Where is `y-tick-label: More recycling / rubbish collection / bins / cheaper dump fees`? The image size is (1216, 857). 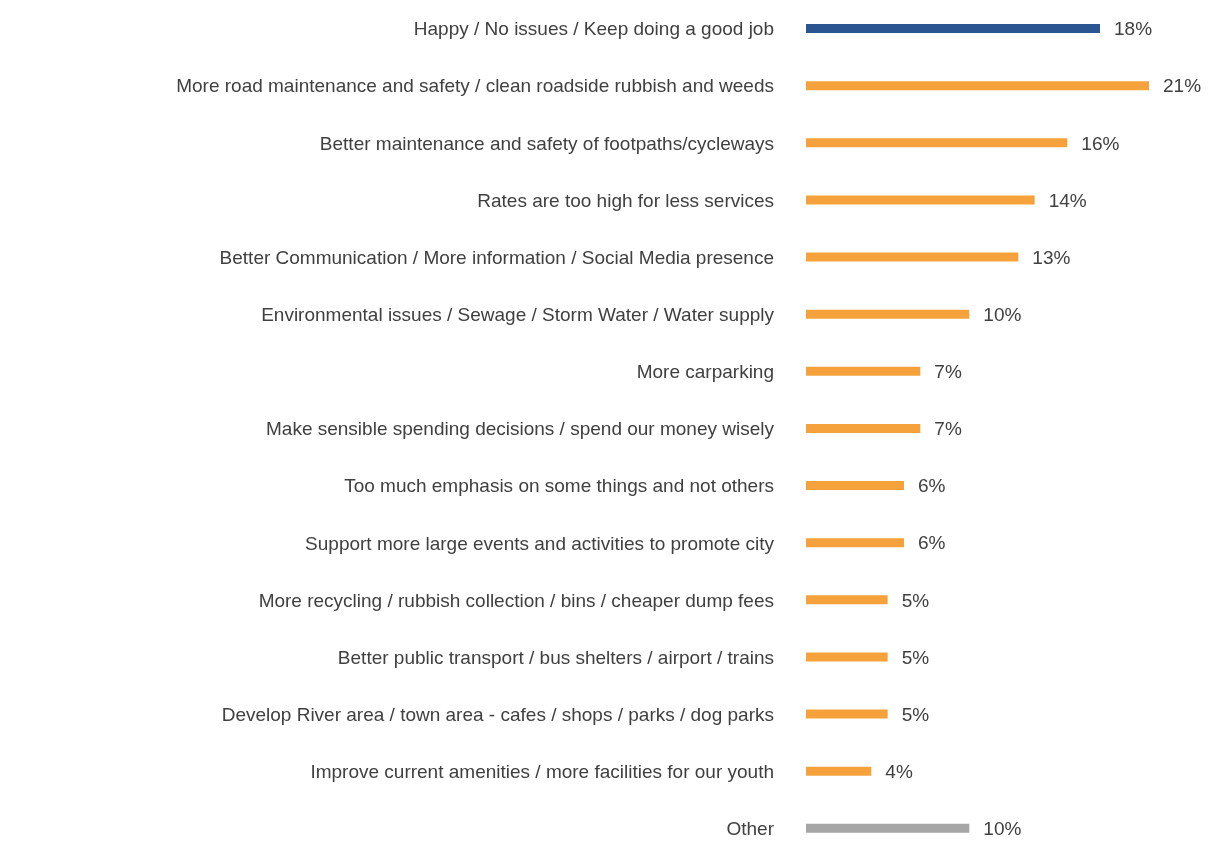 y-tick-label: More recycling / rubbish collection / bins / cheaper dump fees is located at coordinates (516, 600).